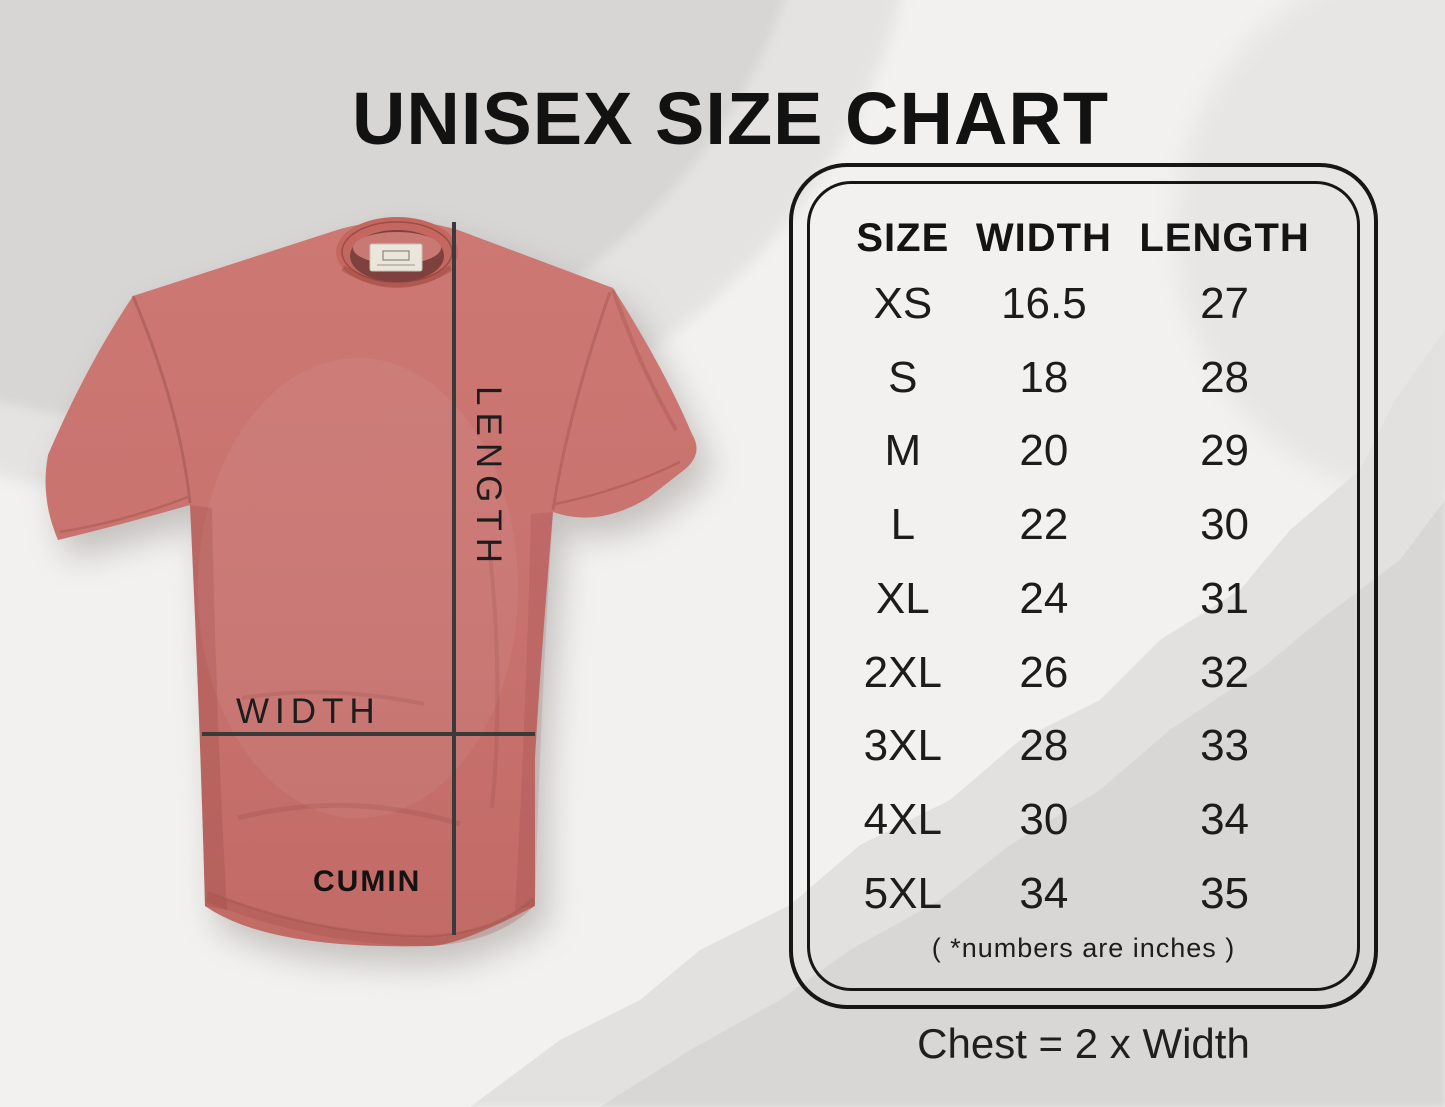  I want to click on cell-length: 35, so click(1225, 893).